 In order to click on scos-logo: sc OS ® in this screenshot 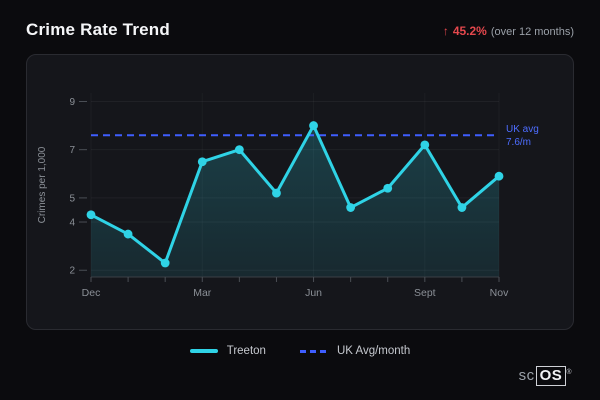, I will do `click(545, 376)`.